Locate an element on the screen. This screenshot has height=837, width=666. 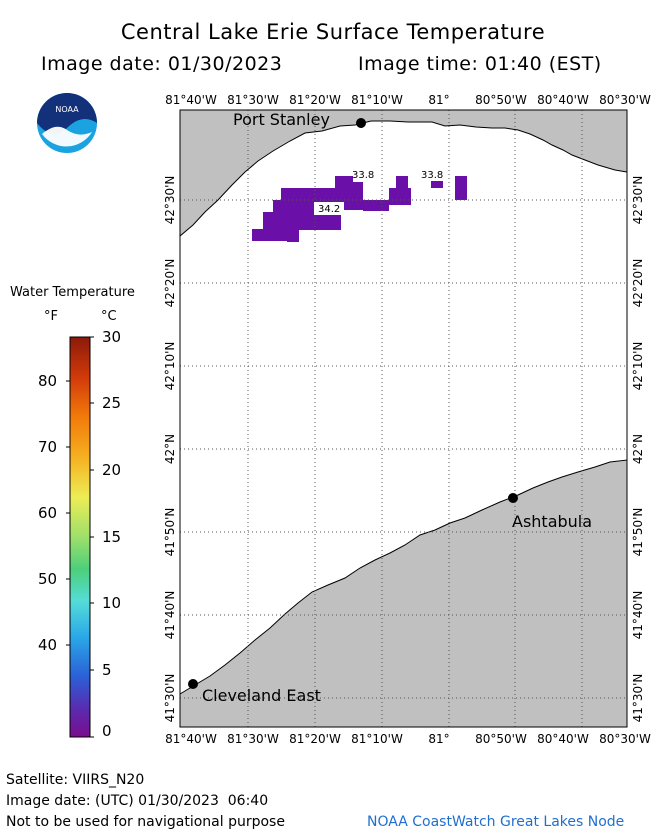
c-tick-20: 20 is located at coordinates (112, 470).